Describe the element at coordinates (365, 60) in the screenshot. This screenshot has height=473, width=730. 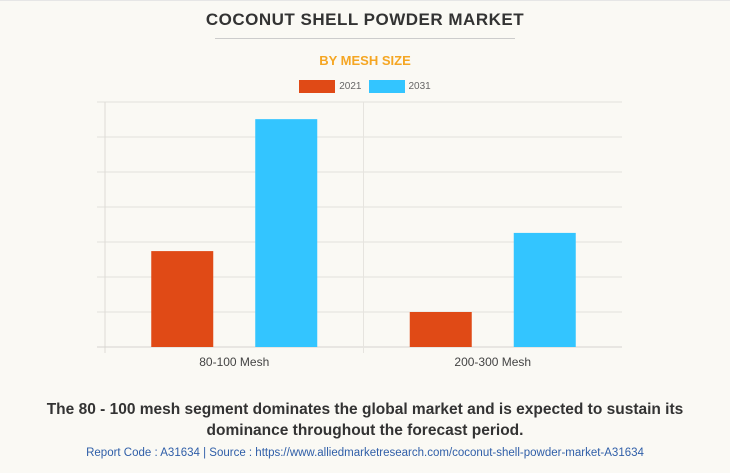
I see `chart-subtitle: BY MESH SIZE` at that location.